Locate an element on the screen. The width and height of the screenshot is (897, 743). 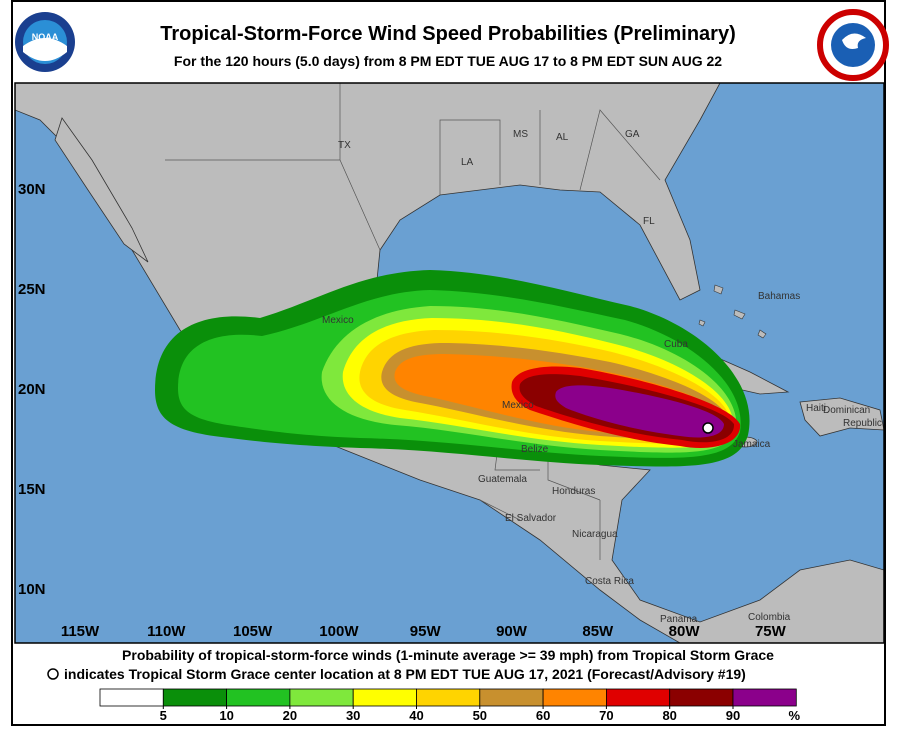
place-label: AL is located at coordinates (562, 137).